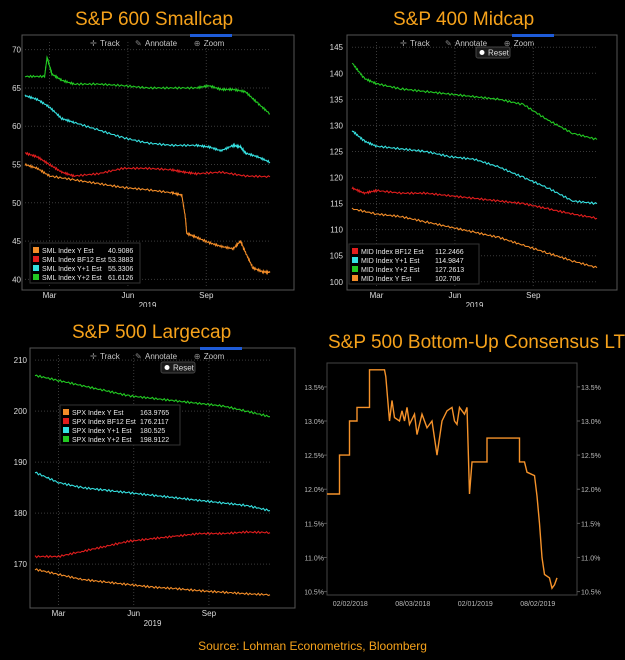  Describe the element at coordinates (154, 413) in the screenshot. I see `legend-value: 163.9765` at that location.